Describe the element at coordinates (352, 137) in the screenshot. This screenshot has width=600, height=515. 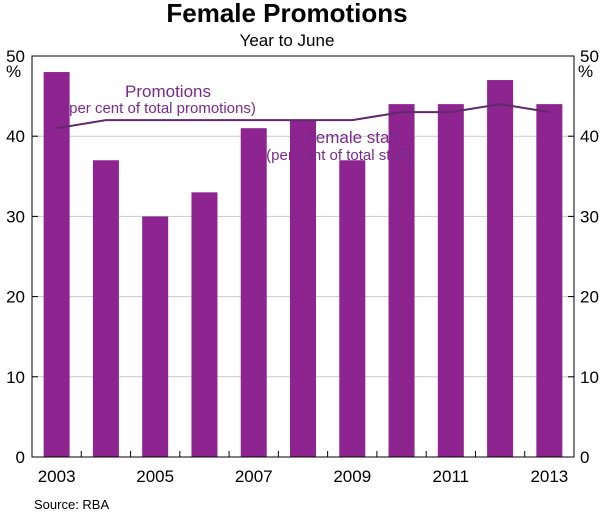
I see `female-staff-legend-label: Female staff` at that location.